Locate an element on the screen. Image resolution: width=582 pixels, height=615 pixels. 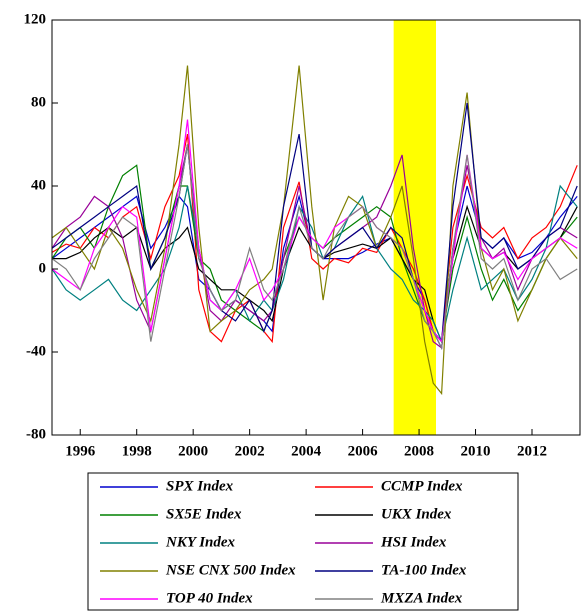
y-tick-label: -40 is located at coordinates (36, 351).